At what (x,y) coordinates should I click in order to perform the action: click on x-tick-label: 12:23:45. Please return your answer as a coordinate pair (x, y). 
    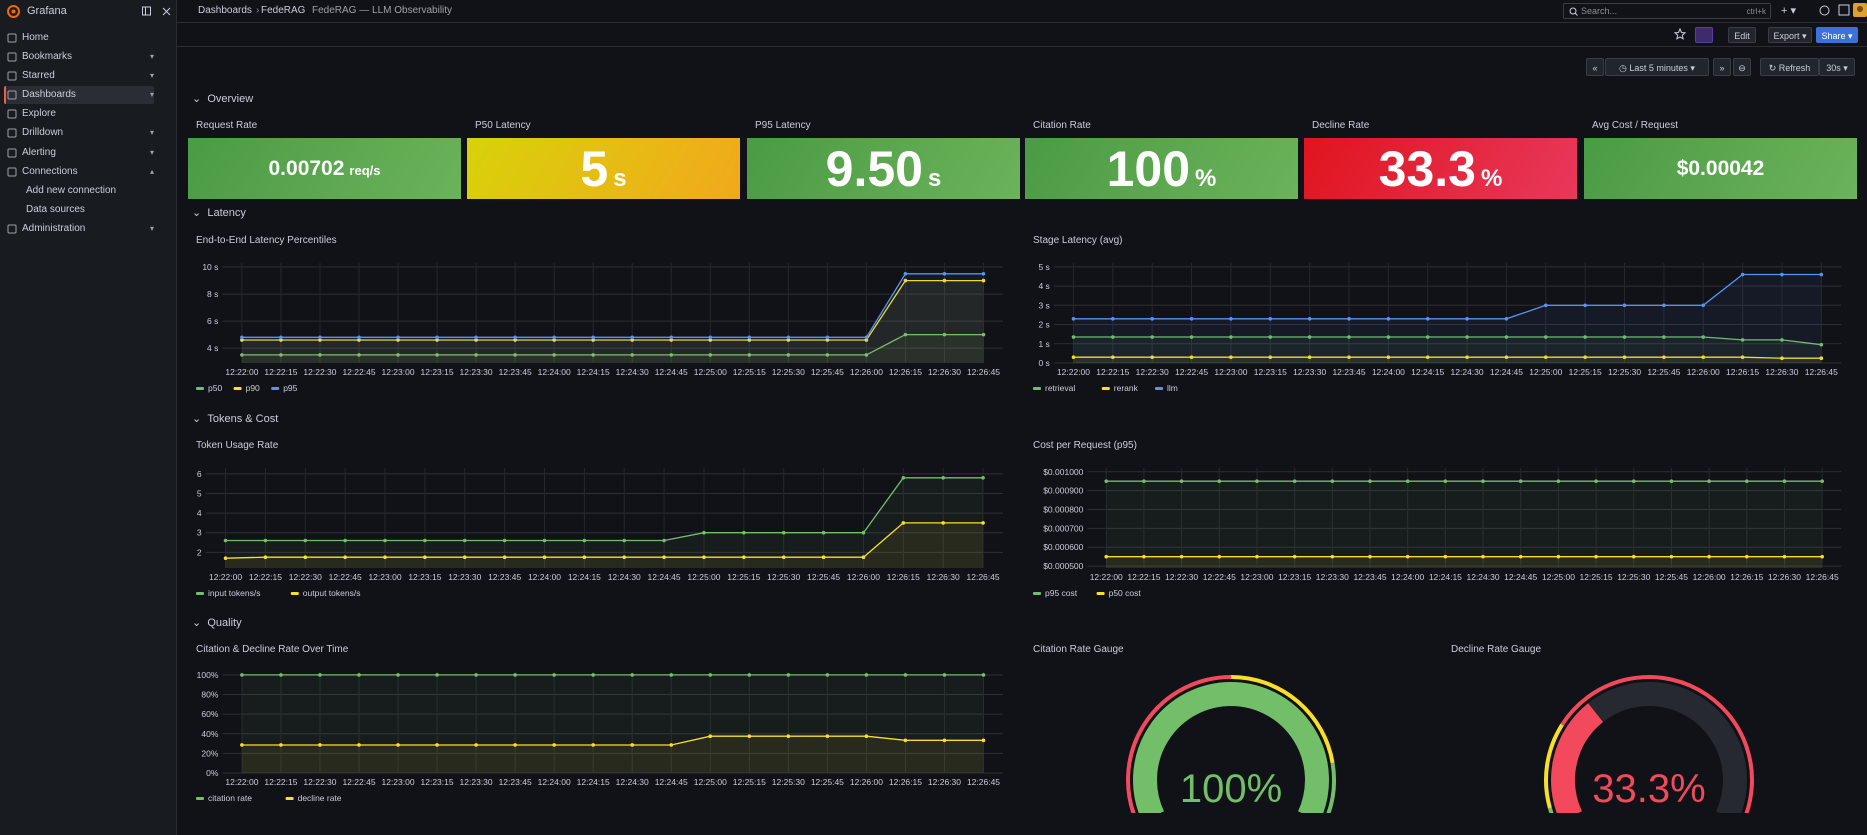
    Looking at the image, I should click on (1369, 577).